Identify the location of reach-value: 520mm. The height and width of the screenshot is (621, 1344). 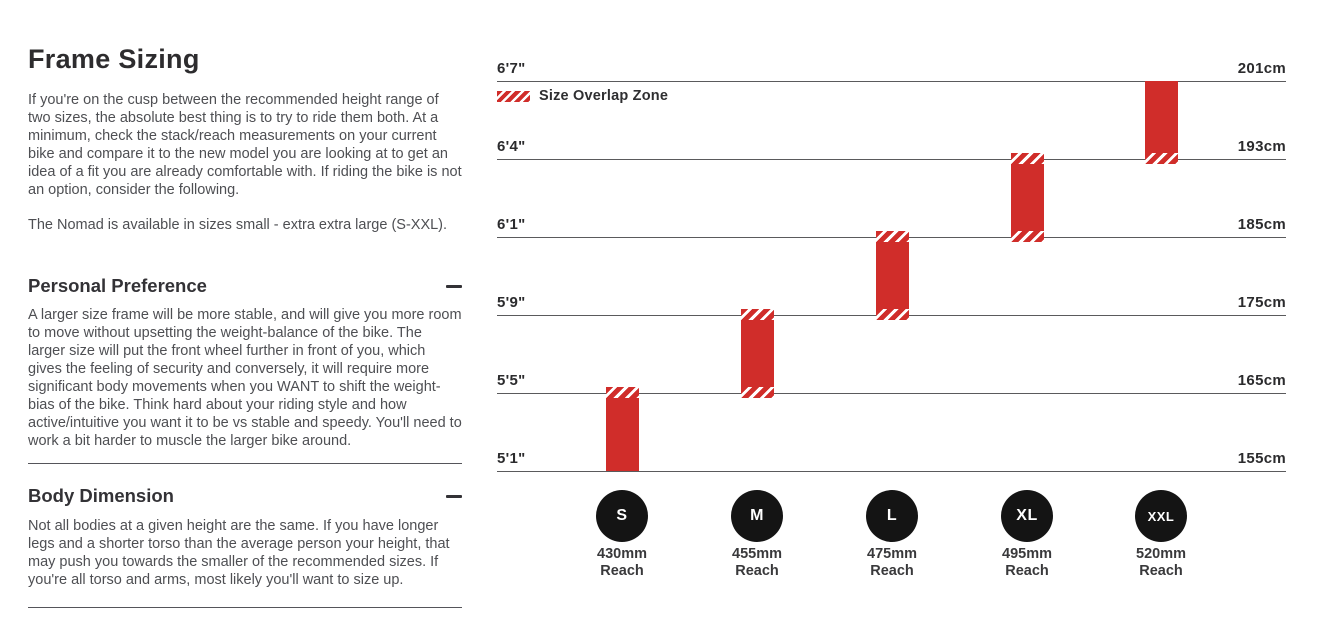
(1161, 554).